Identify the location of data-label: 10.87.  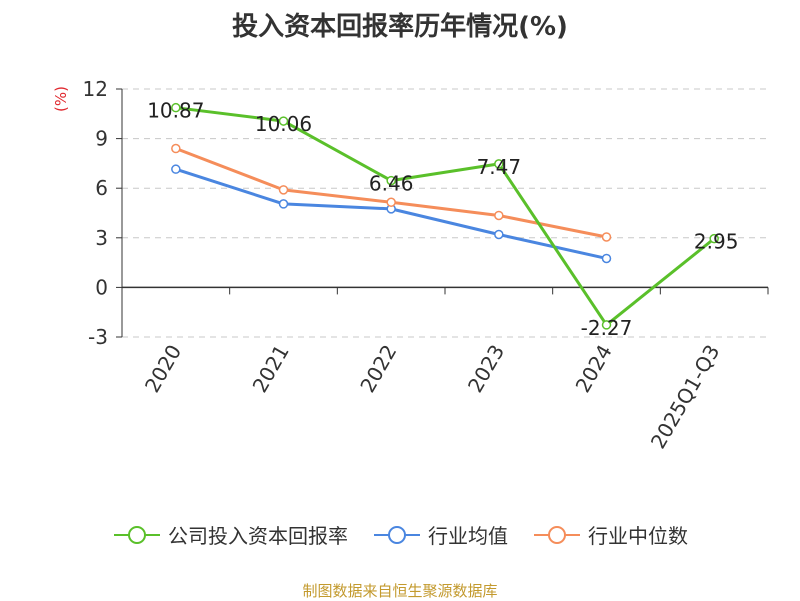
(175, 111).